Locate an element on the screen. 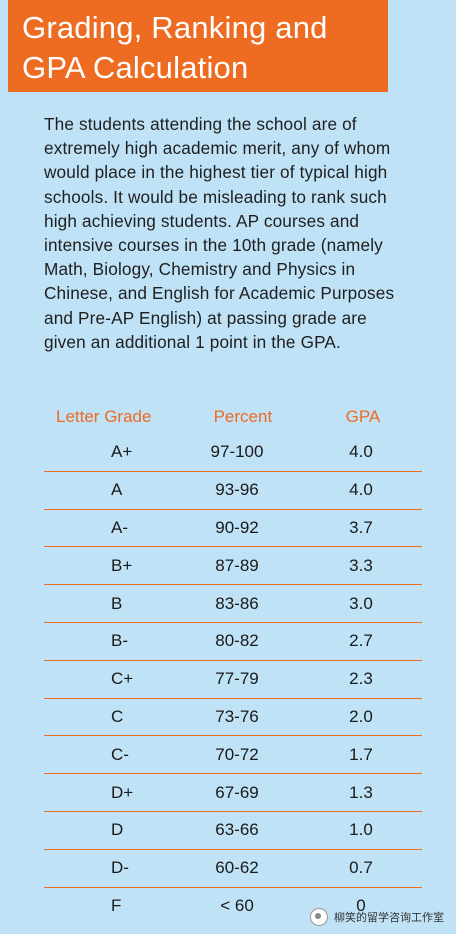 This screenshot has width=456, height=934. cell-percent: 83-86 is located at coordinates (237, 603).